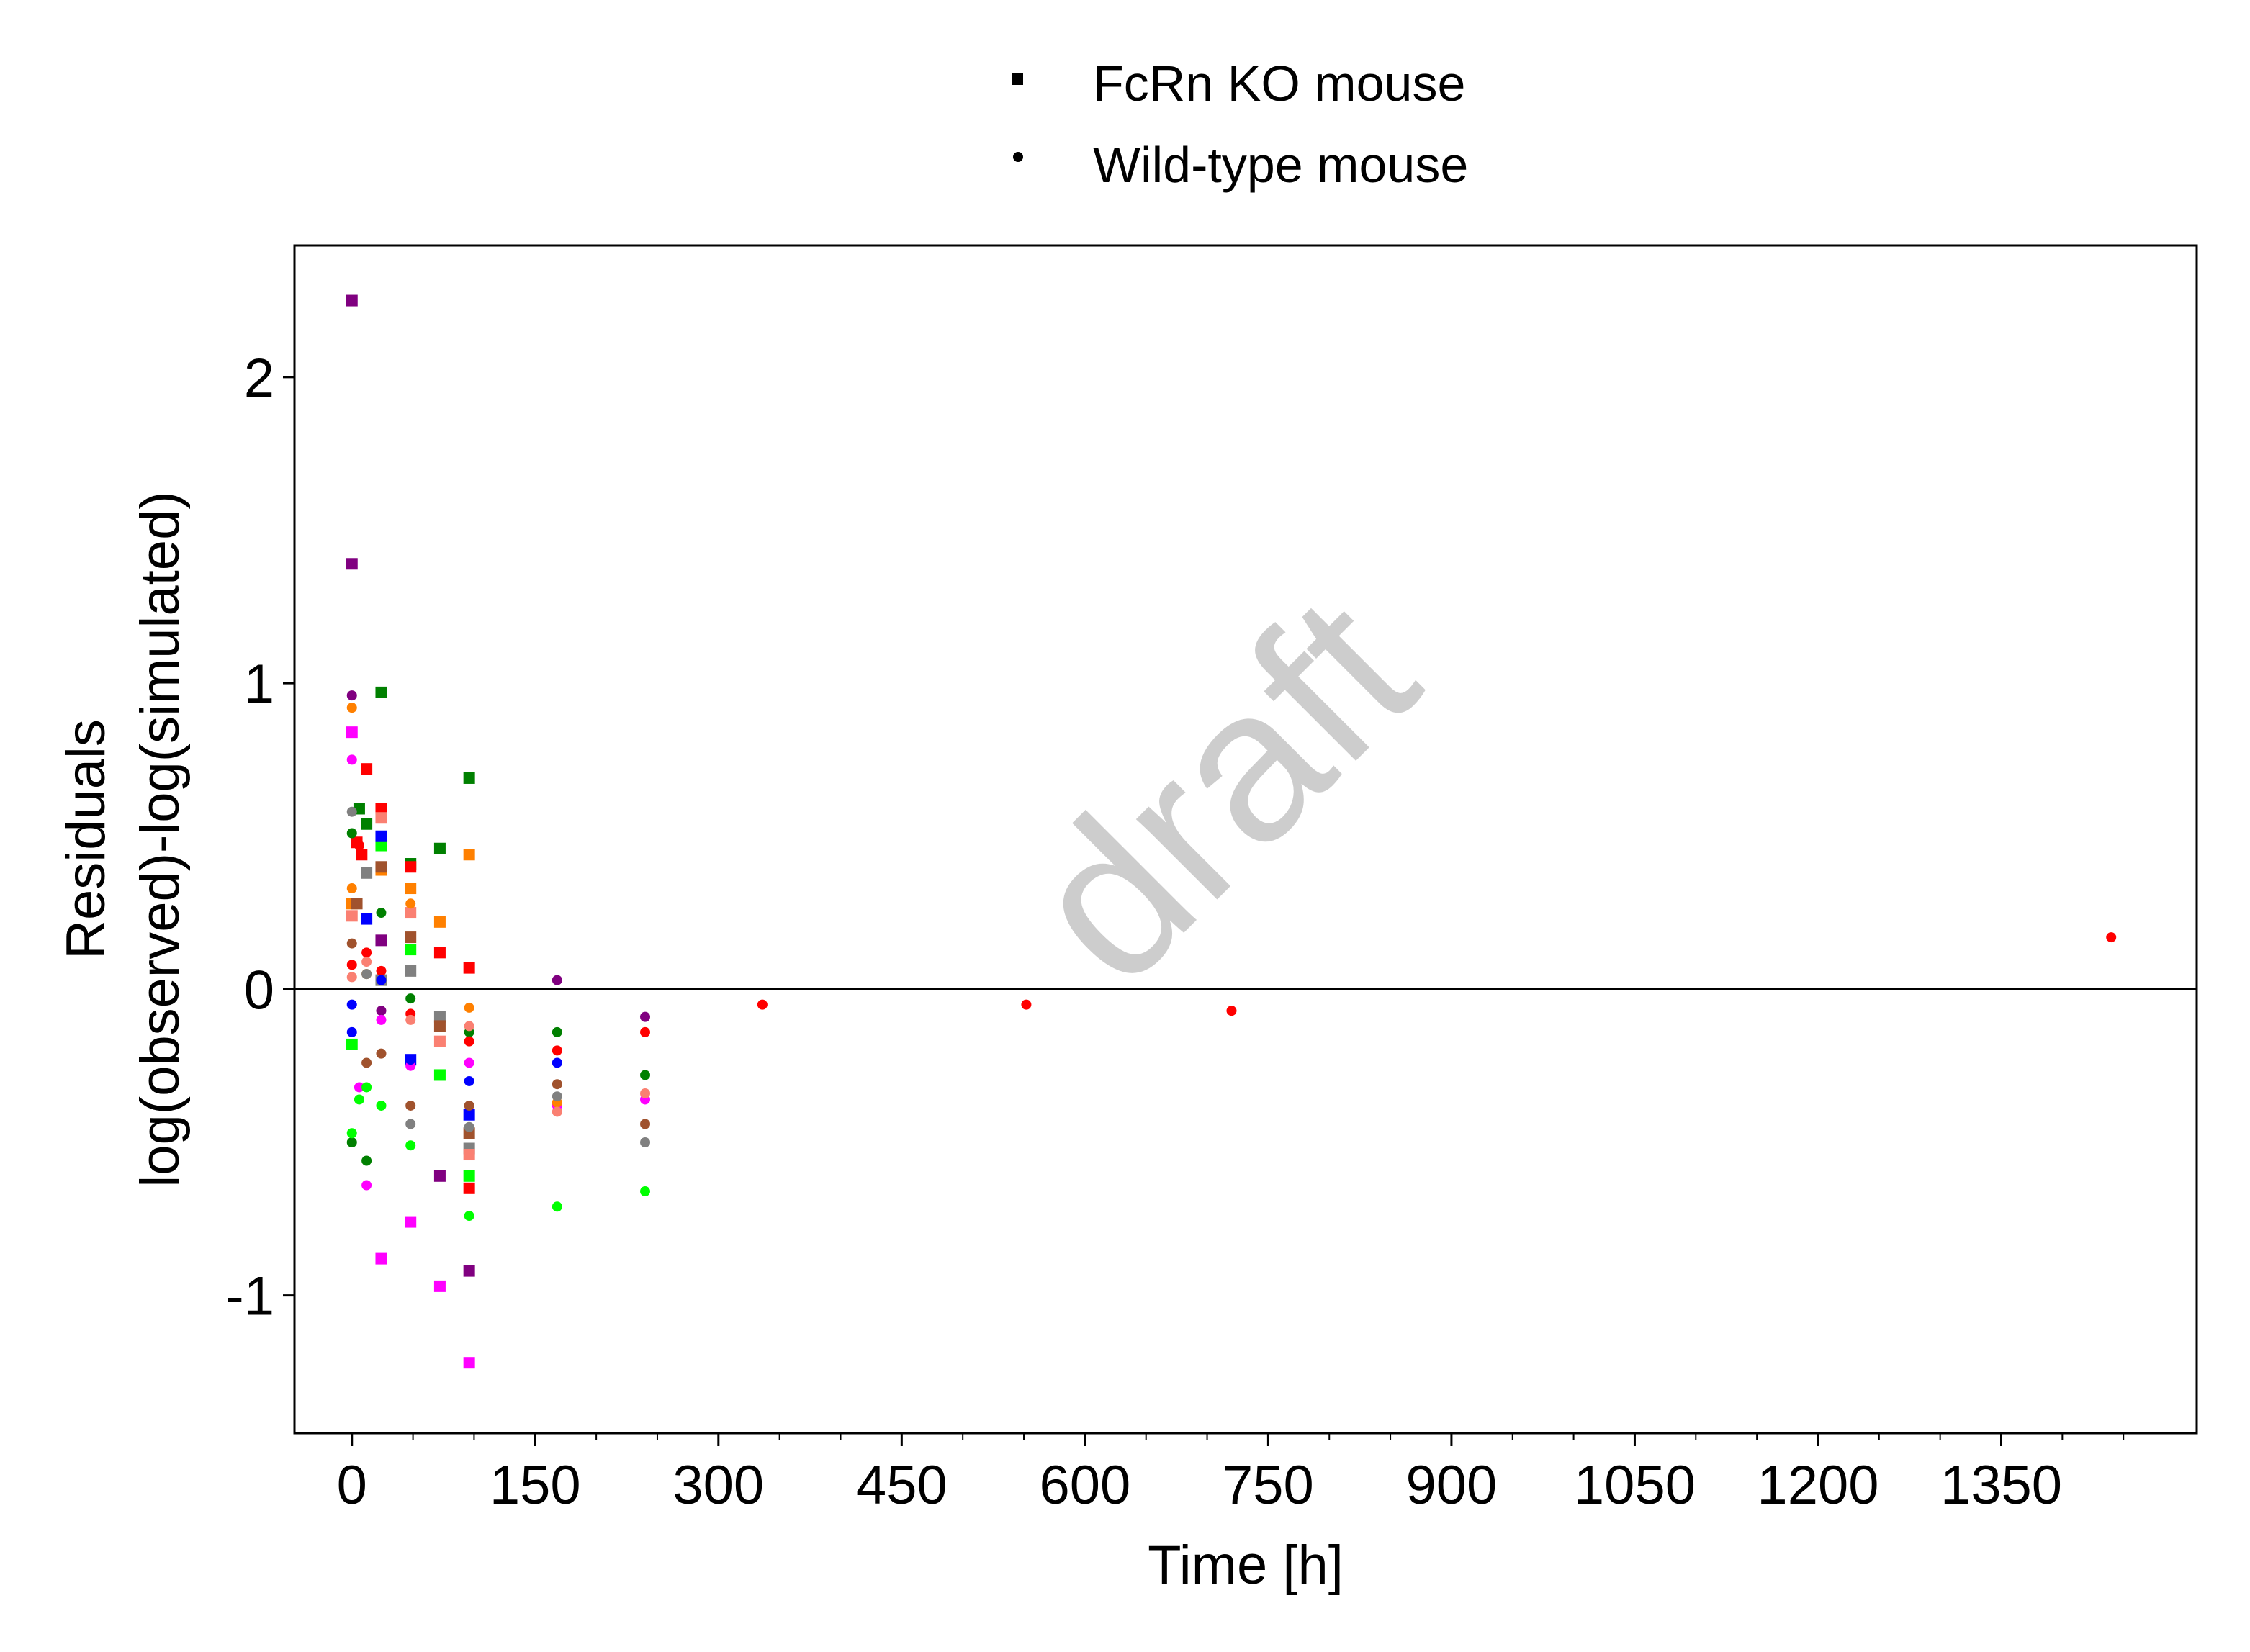  I want to click on x-tick-label: 150, so click(535, 1486).